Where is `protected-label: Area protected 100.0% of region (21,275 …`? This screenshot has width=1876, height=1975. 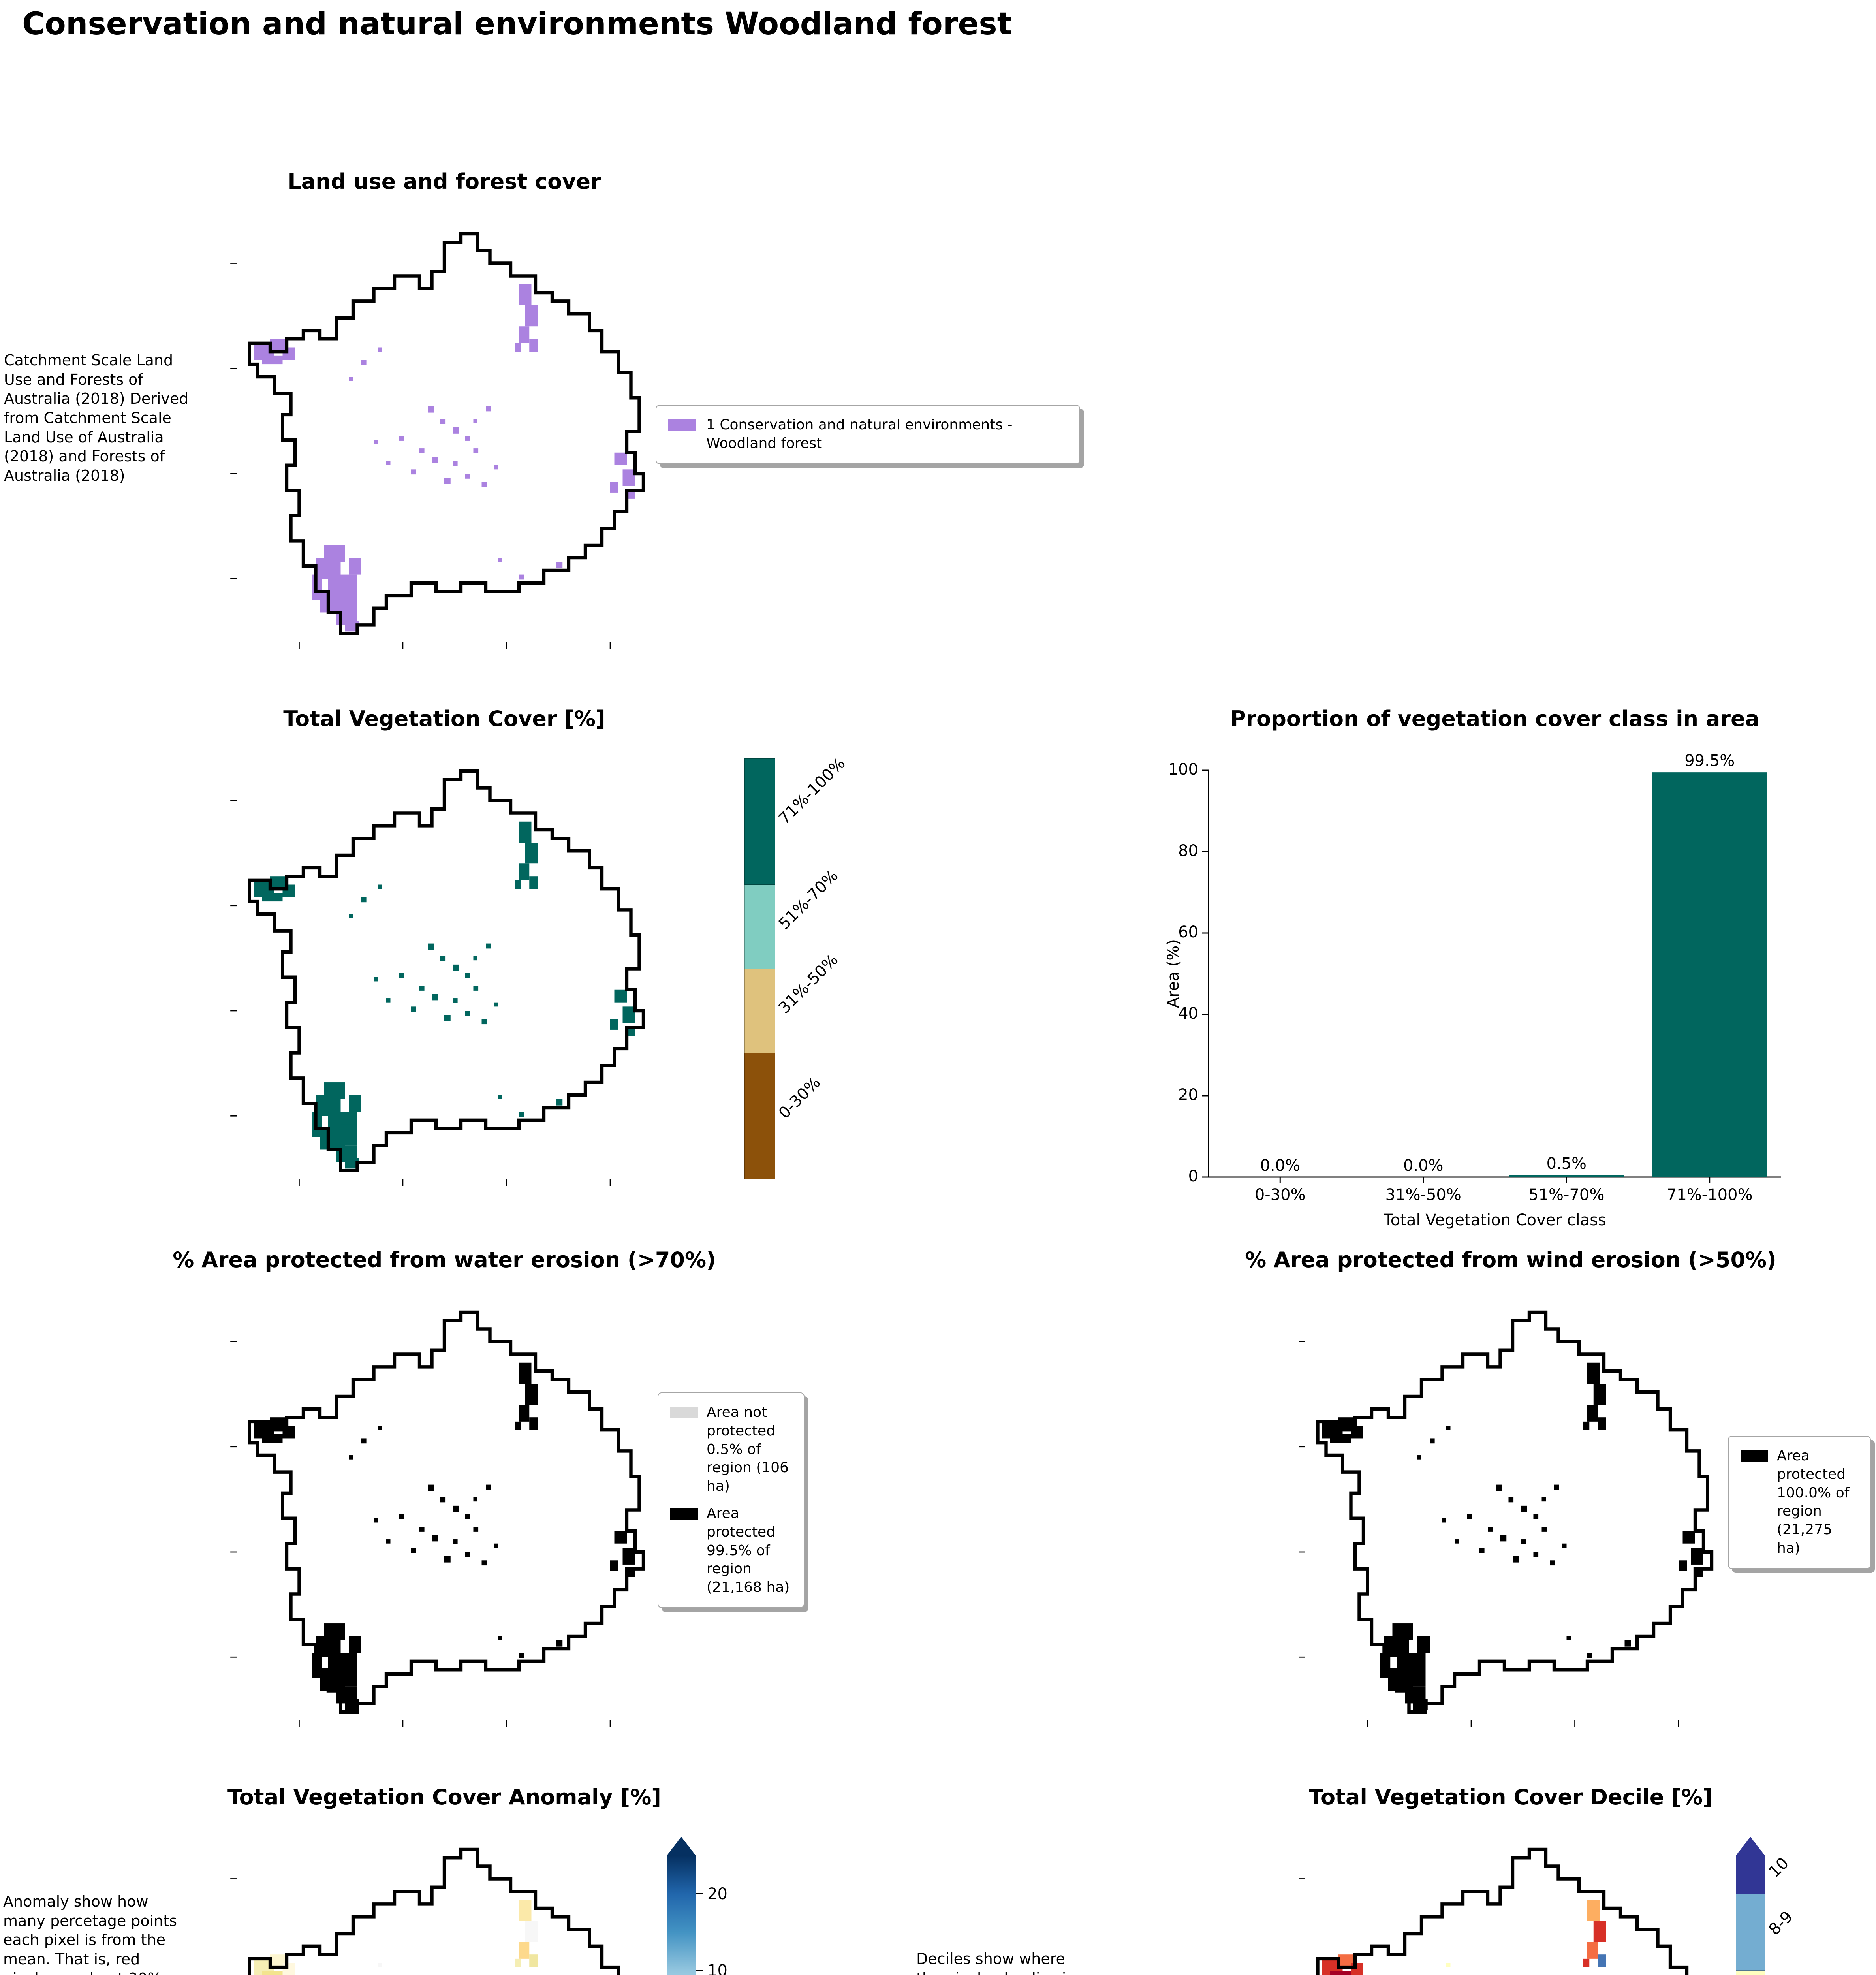 protected-label: Area protected 100.0% of region (21,275 … is located at coordinates (1813, 1502).